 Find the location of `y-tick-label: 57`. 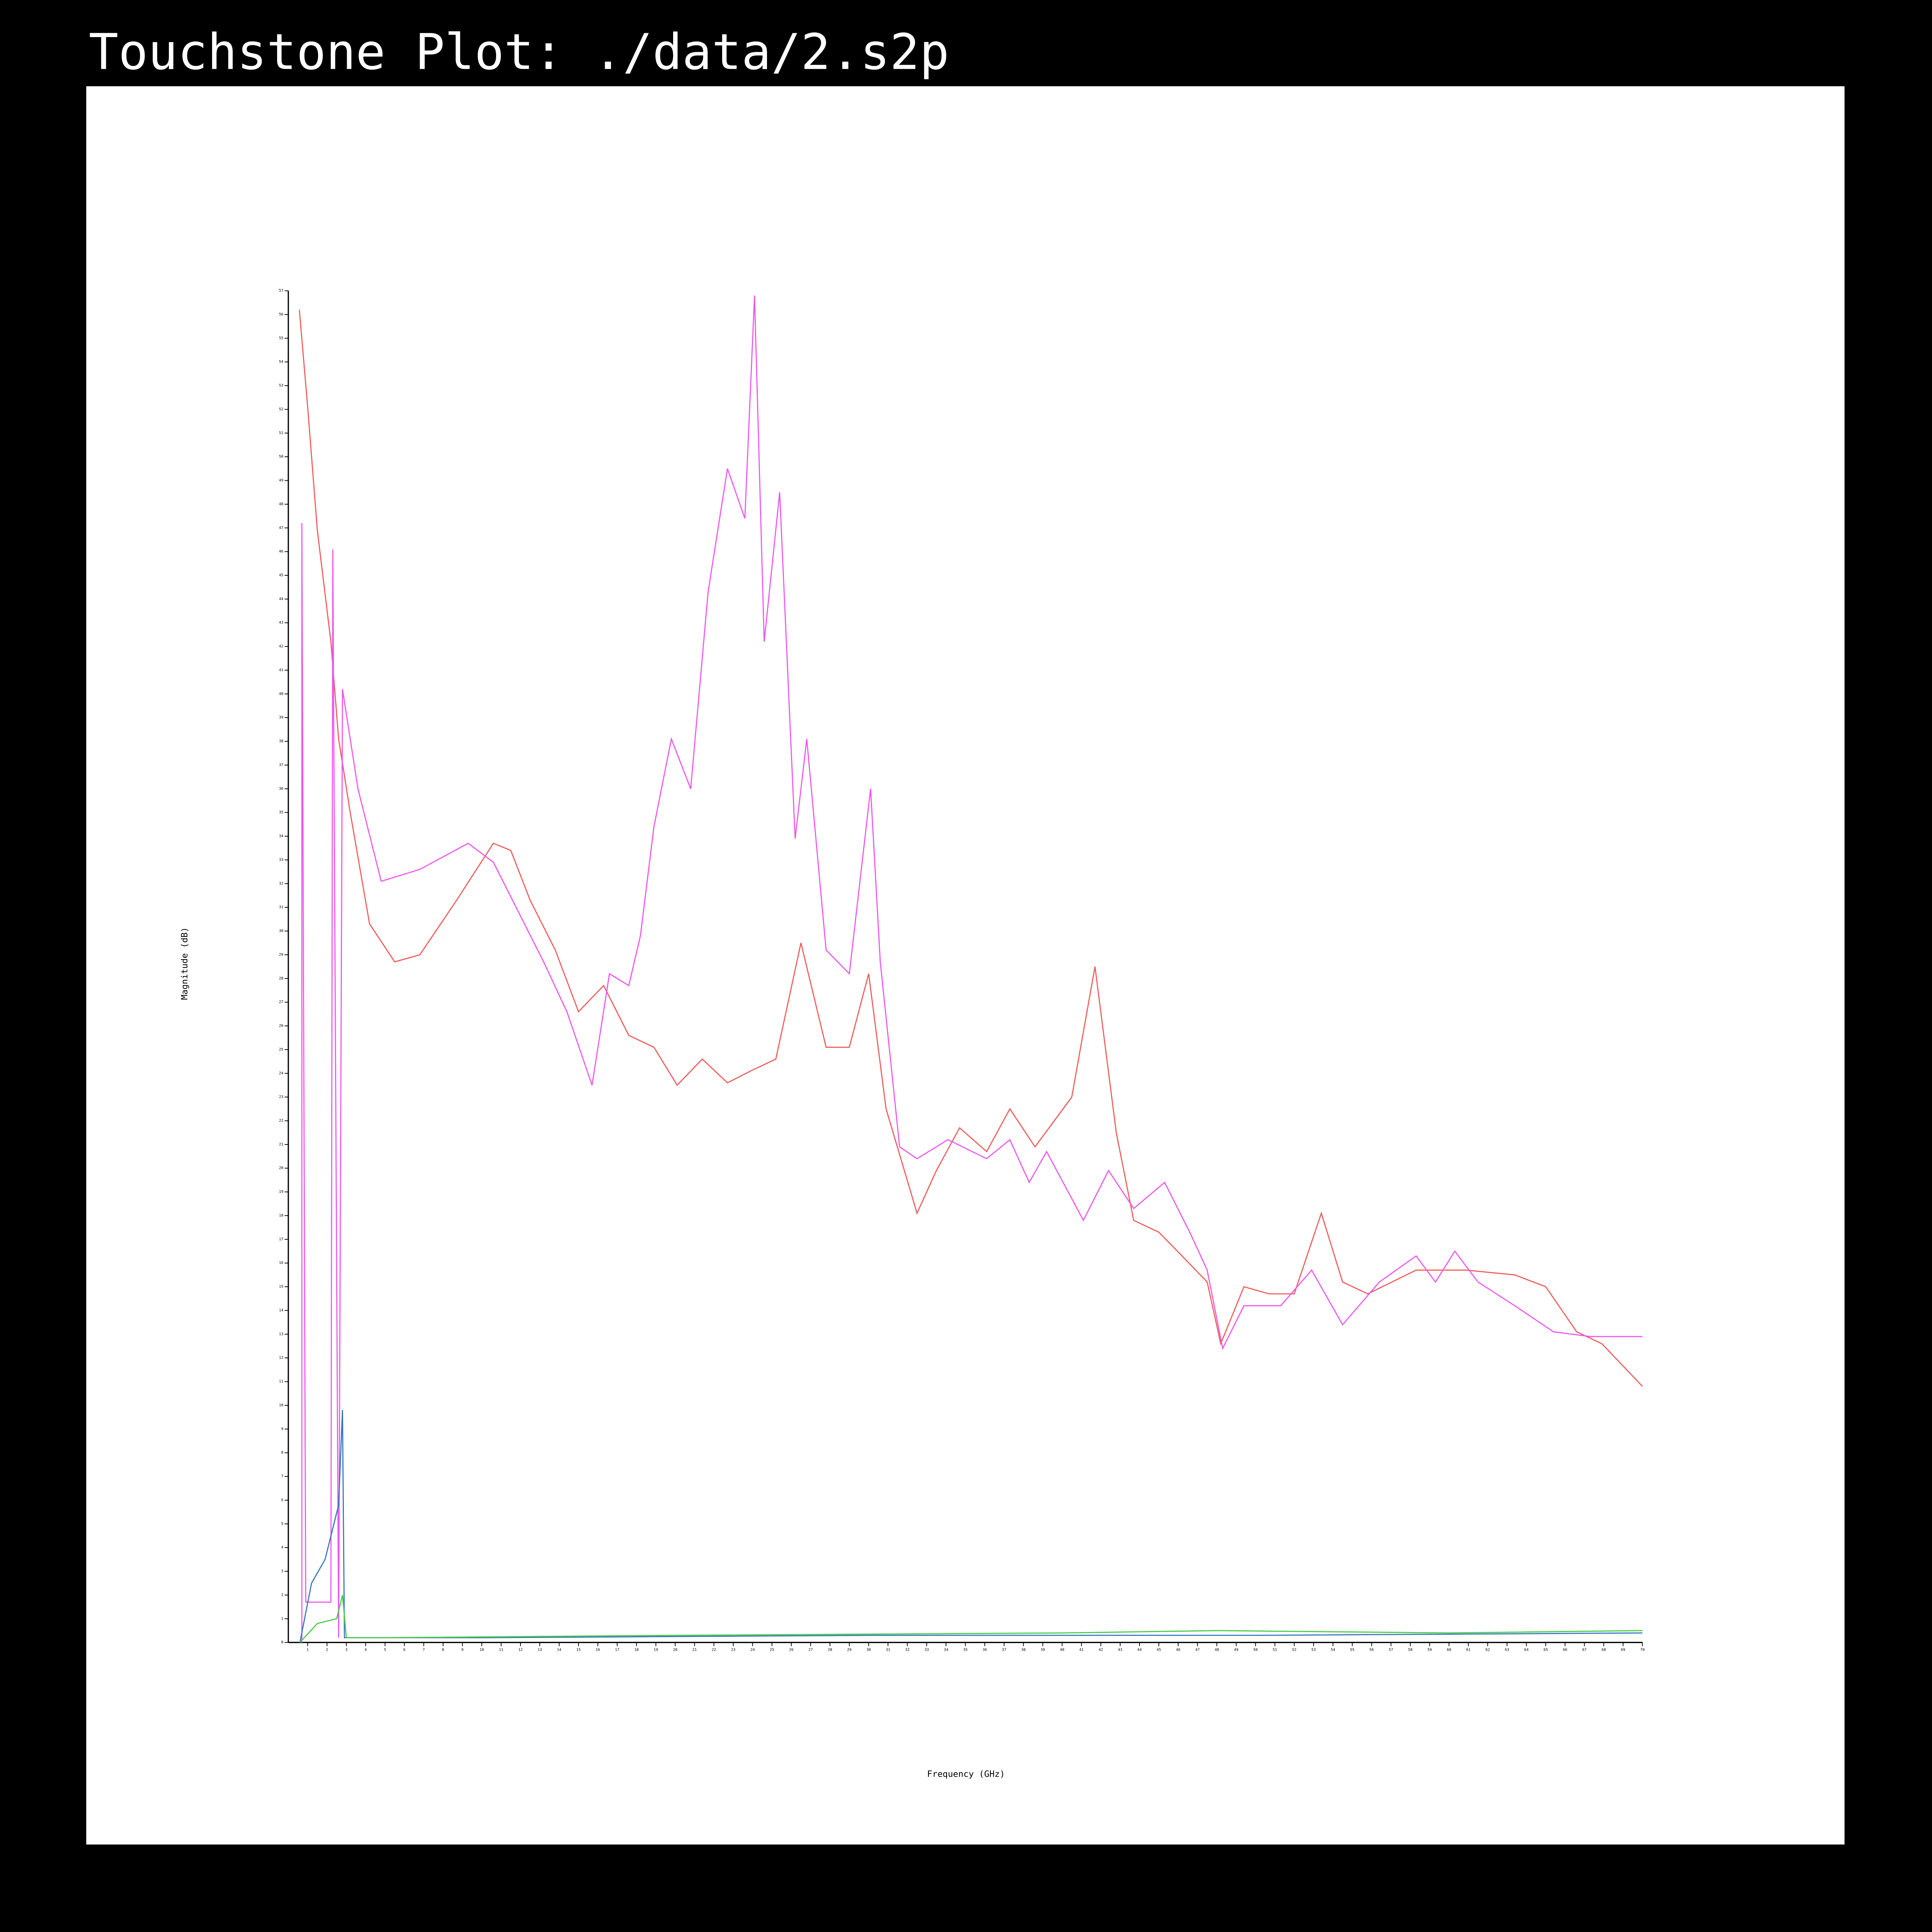

y-tick-label: 57 is located at coordinates (282, 291).